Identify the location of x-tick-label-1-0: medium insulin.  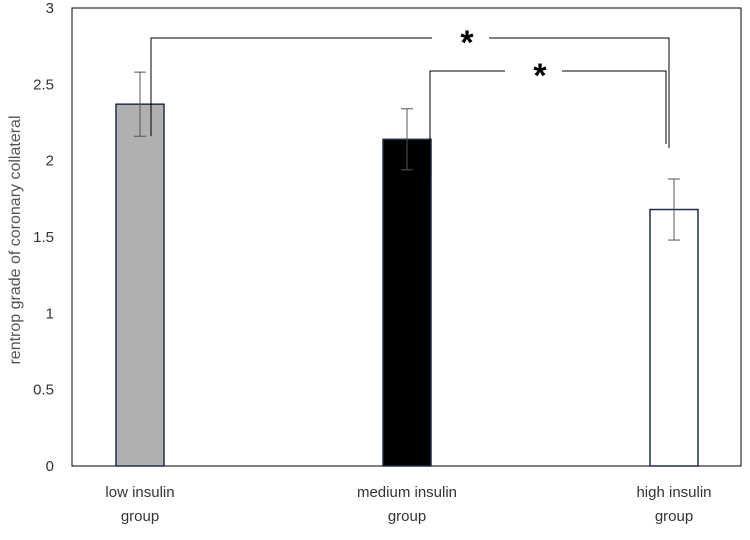
(407, 492).